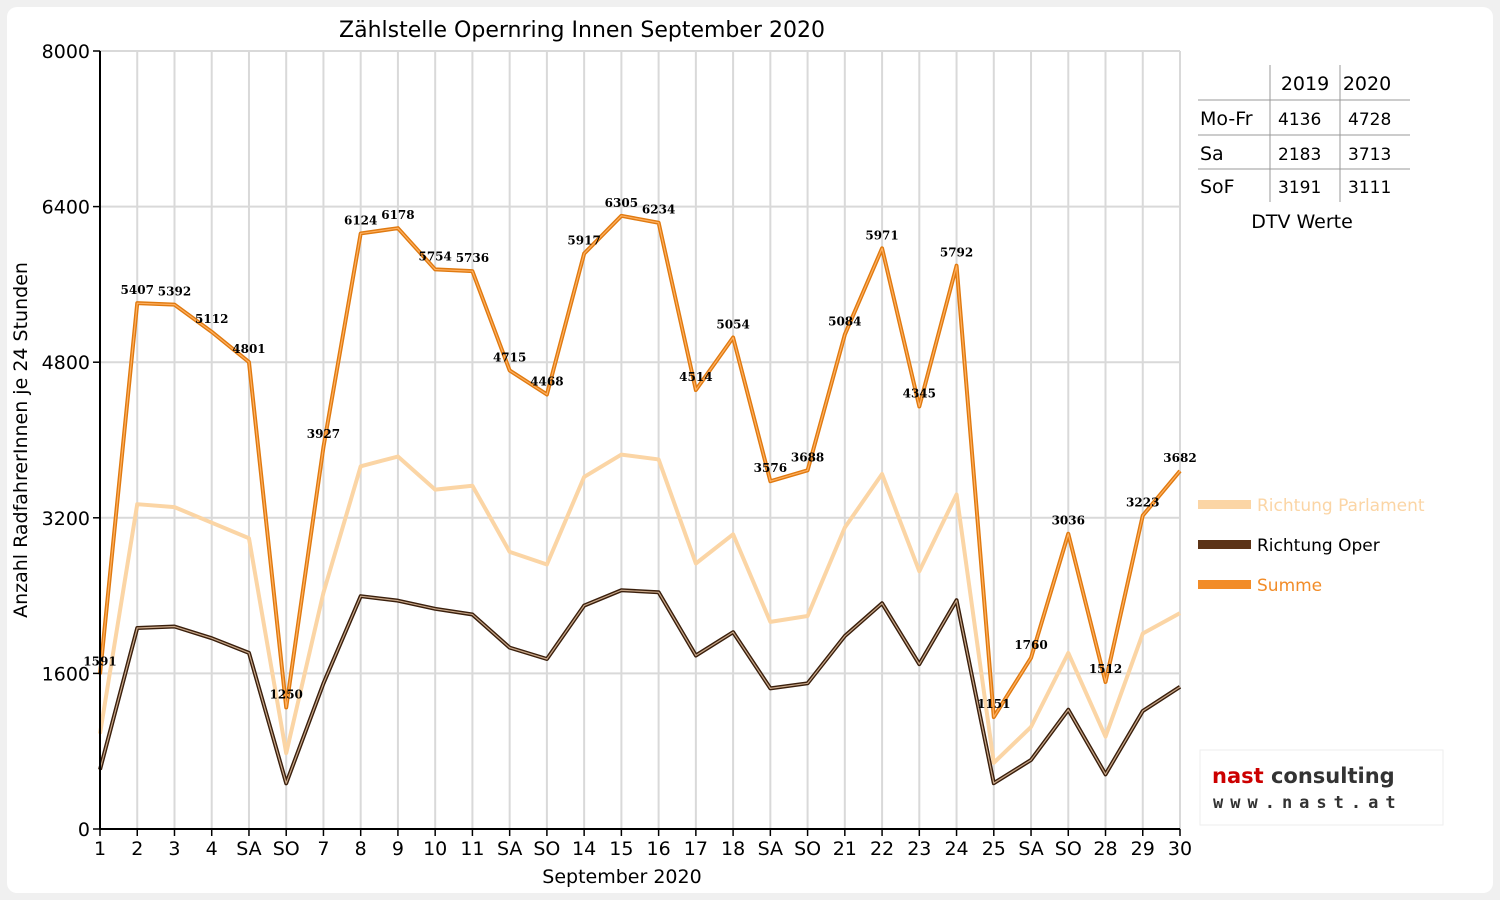 The width and height of the screenshot is (1500, 900). Describe the element at coordinates (1299, 188) in the screenshot. I see `dtv-cell: 3191` at that location.